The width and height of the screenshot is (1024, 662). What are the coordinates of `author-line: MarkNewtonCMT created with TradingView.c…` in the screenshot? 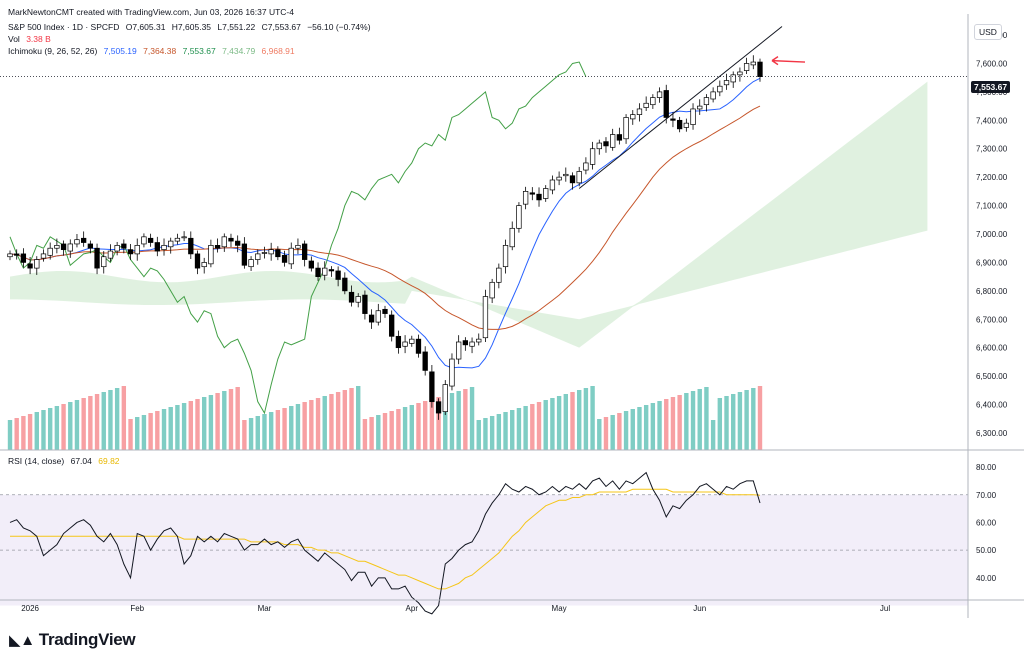 It's located at (153, 12).